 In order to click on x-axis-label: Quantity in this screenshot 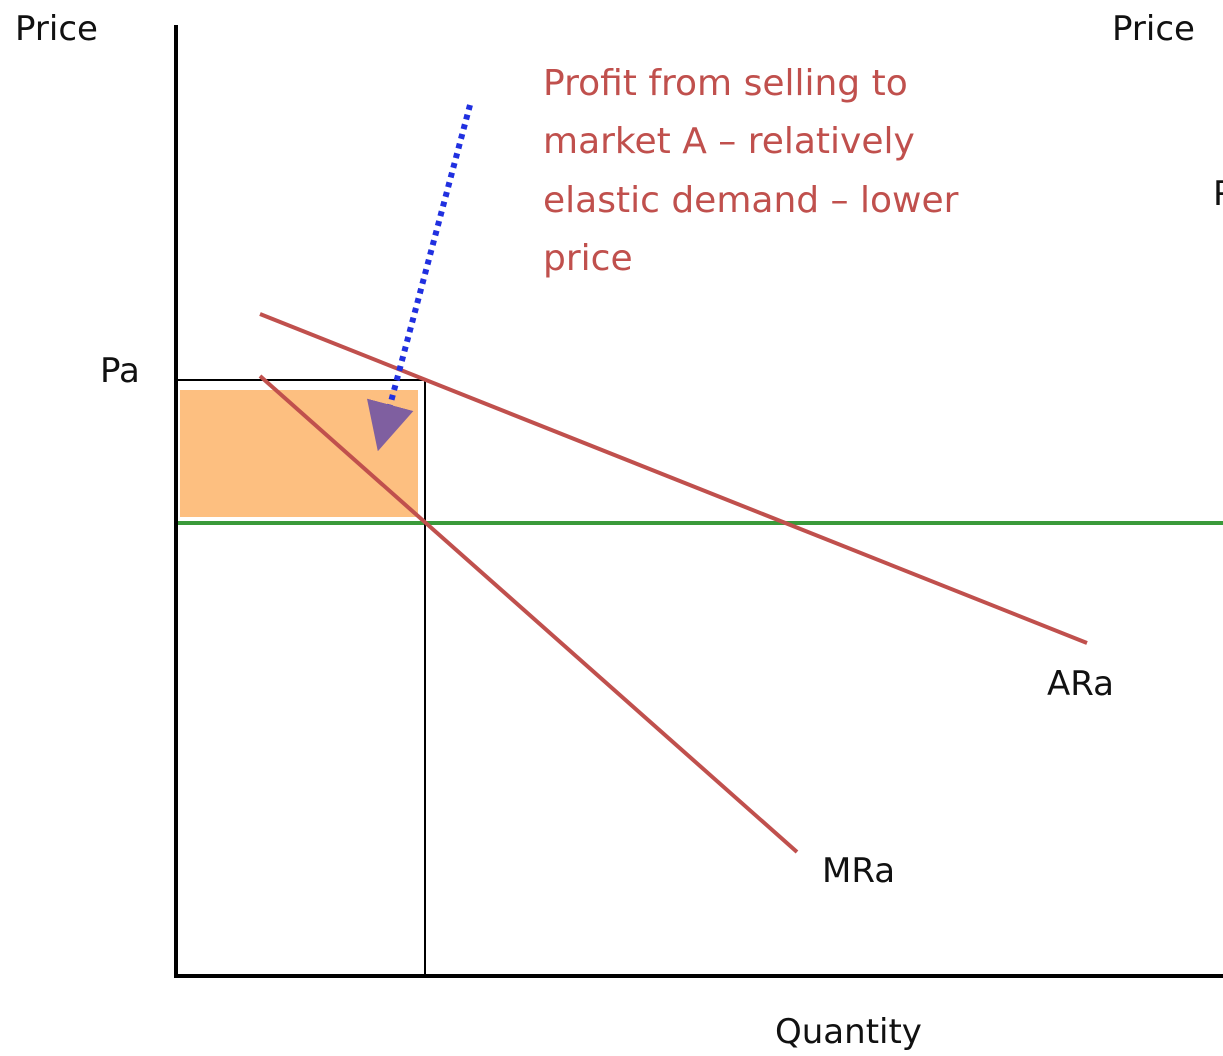, I will do `click(848, 1032)`.